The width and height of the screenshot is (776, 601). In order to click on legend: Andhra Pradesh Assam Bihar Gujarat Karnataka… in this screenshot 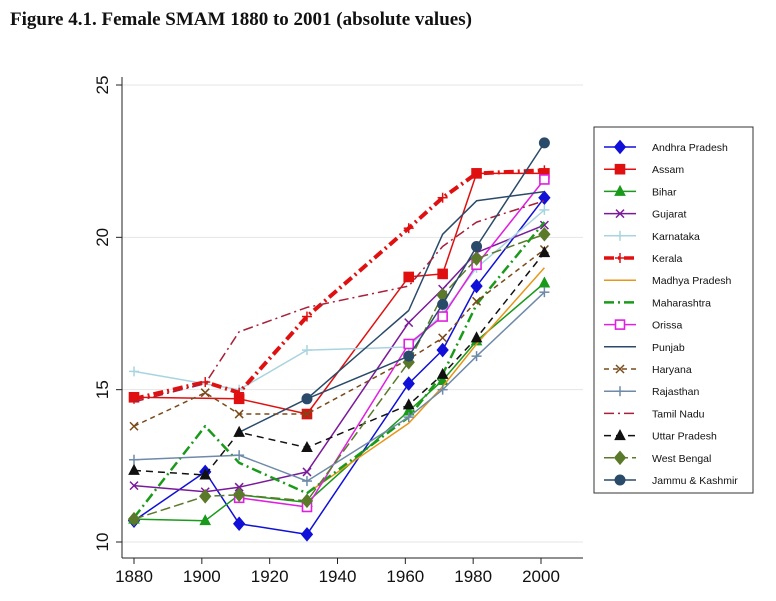, I will do `click(673, 310)`.